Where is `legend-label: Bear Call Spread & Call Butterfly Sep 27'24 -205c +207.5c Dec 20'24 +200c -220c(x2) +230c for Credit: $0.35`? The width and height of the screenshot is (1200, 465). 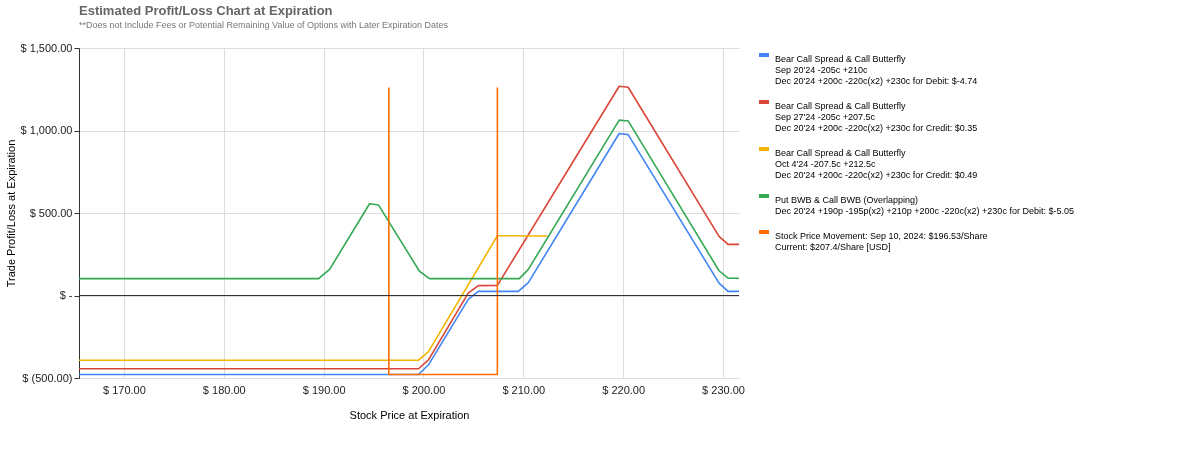
legend-label: Bear Call Spread & Call Butterfly Sep 27'24 -205c +207.5c Dec 20'24 +200c -220c(x2) +230c for Credit: $0.35 is located at coordinates (876, 117).